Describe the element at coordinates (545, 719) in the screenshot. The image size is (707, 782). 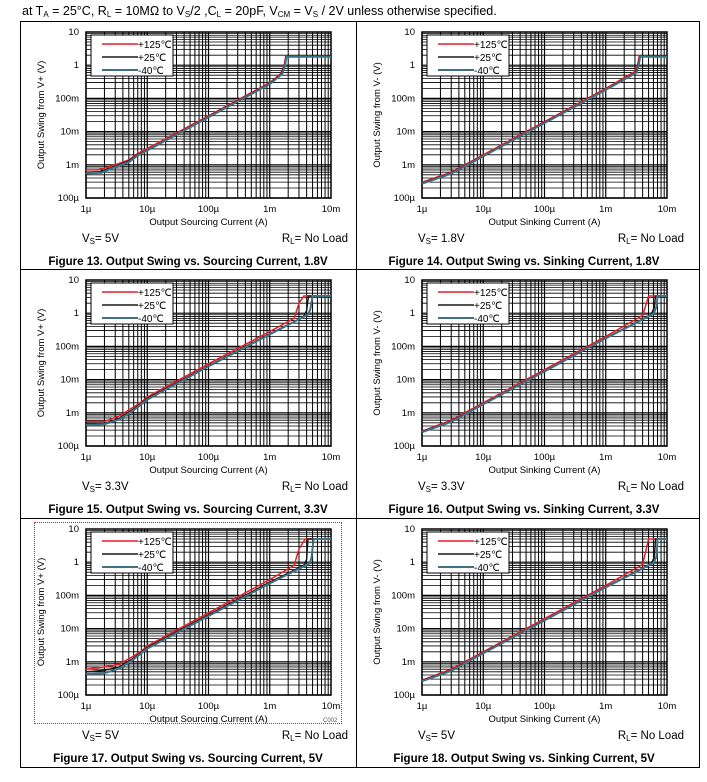
I see `x-axis-title: Output Sinking Current (A)` at that location.